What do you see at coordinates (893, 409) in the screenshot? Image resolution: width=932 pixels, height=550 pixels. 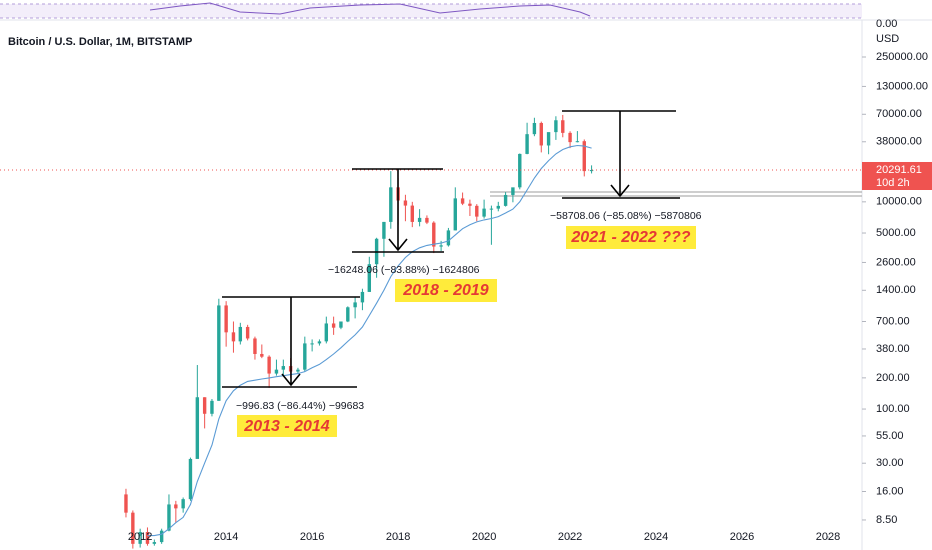 I see `y-tick-label: 100.00` at bounding box center [893, 409].